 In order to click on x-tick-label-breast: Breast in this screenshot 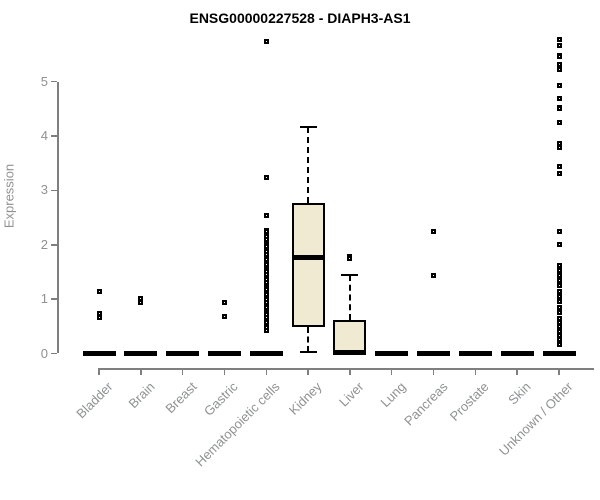, I will do `click(181, 398)`.